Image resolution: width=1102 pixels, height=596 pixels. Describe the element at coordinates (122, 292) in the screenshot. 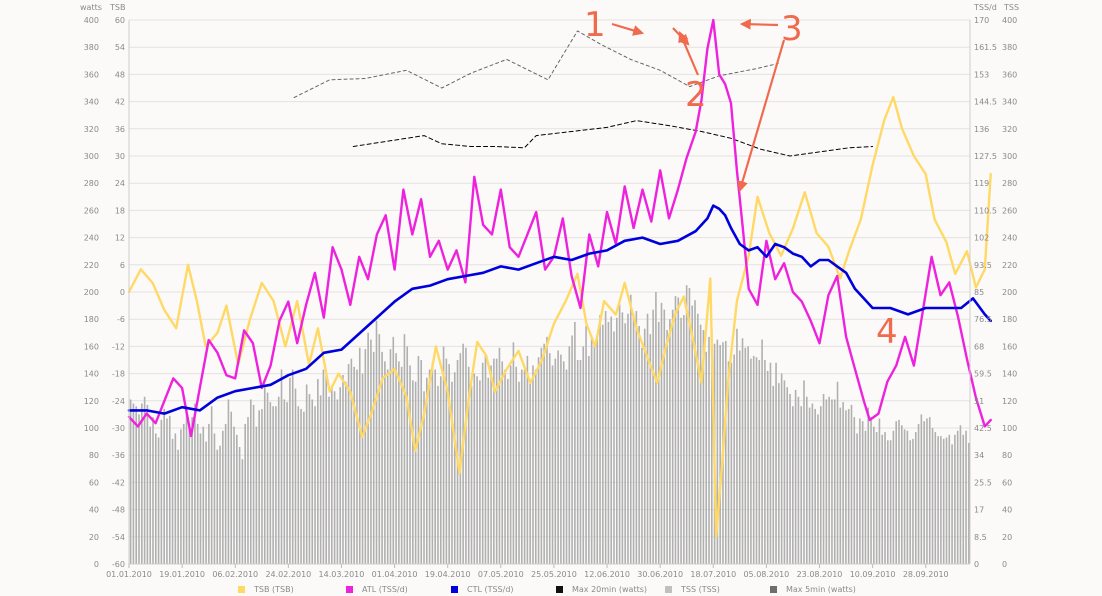

I see `tsb-tick-label: 0` at that location.